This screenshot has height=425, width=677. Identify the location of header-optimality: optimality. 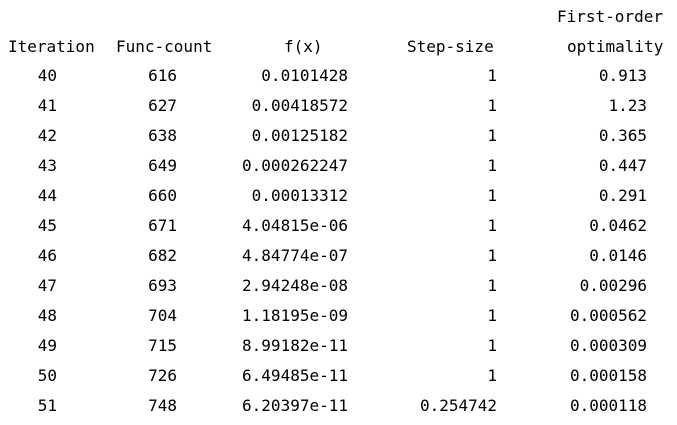
(615, 46).